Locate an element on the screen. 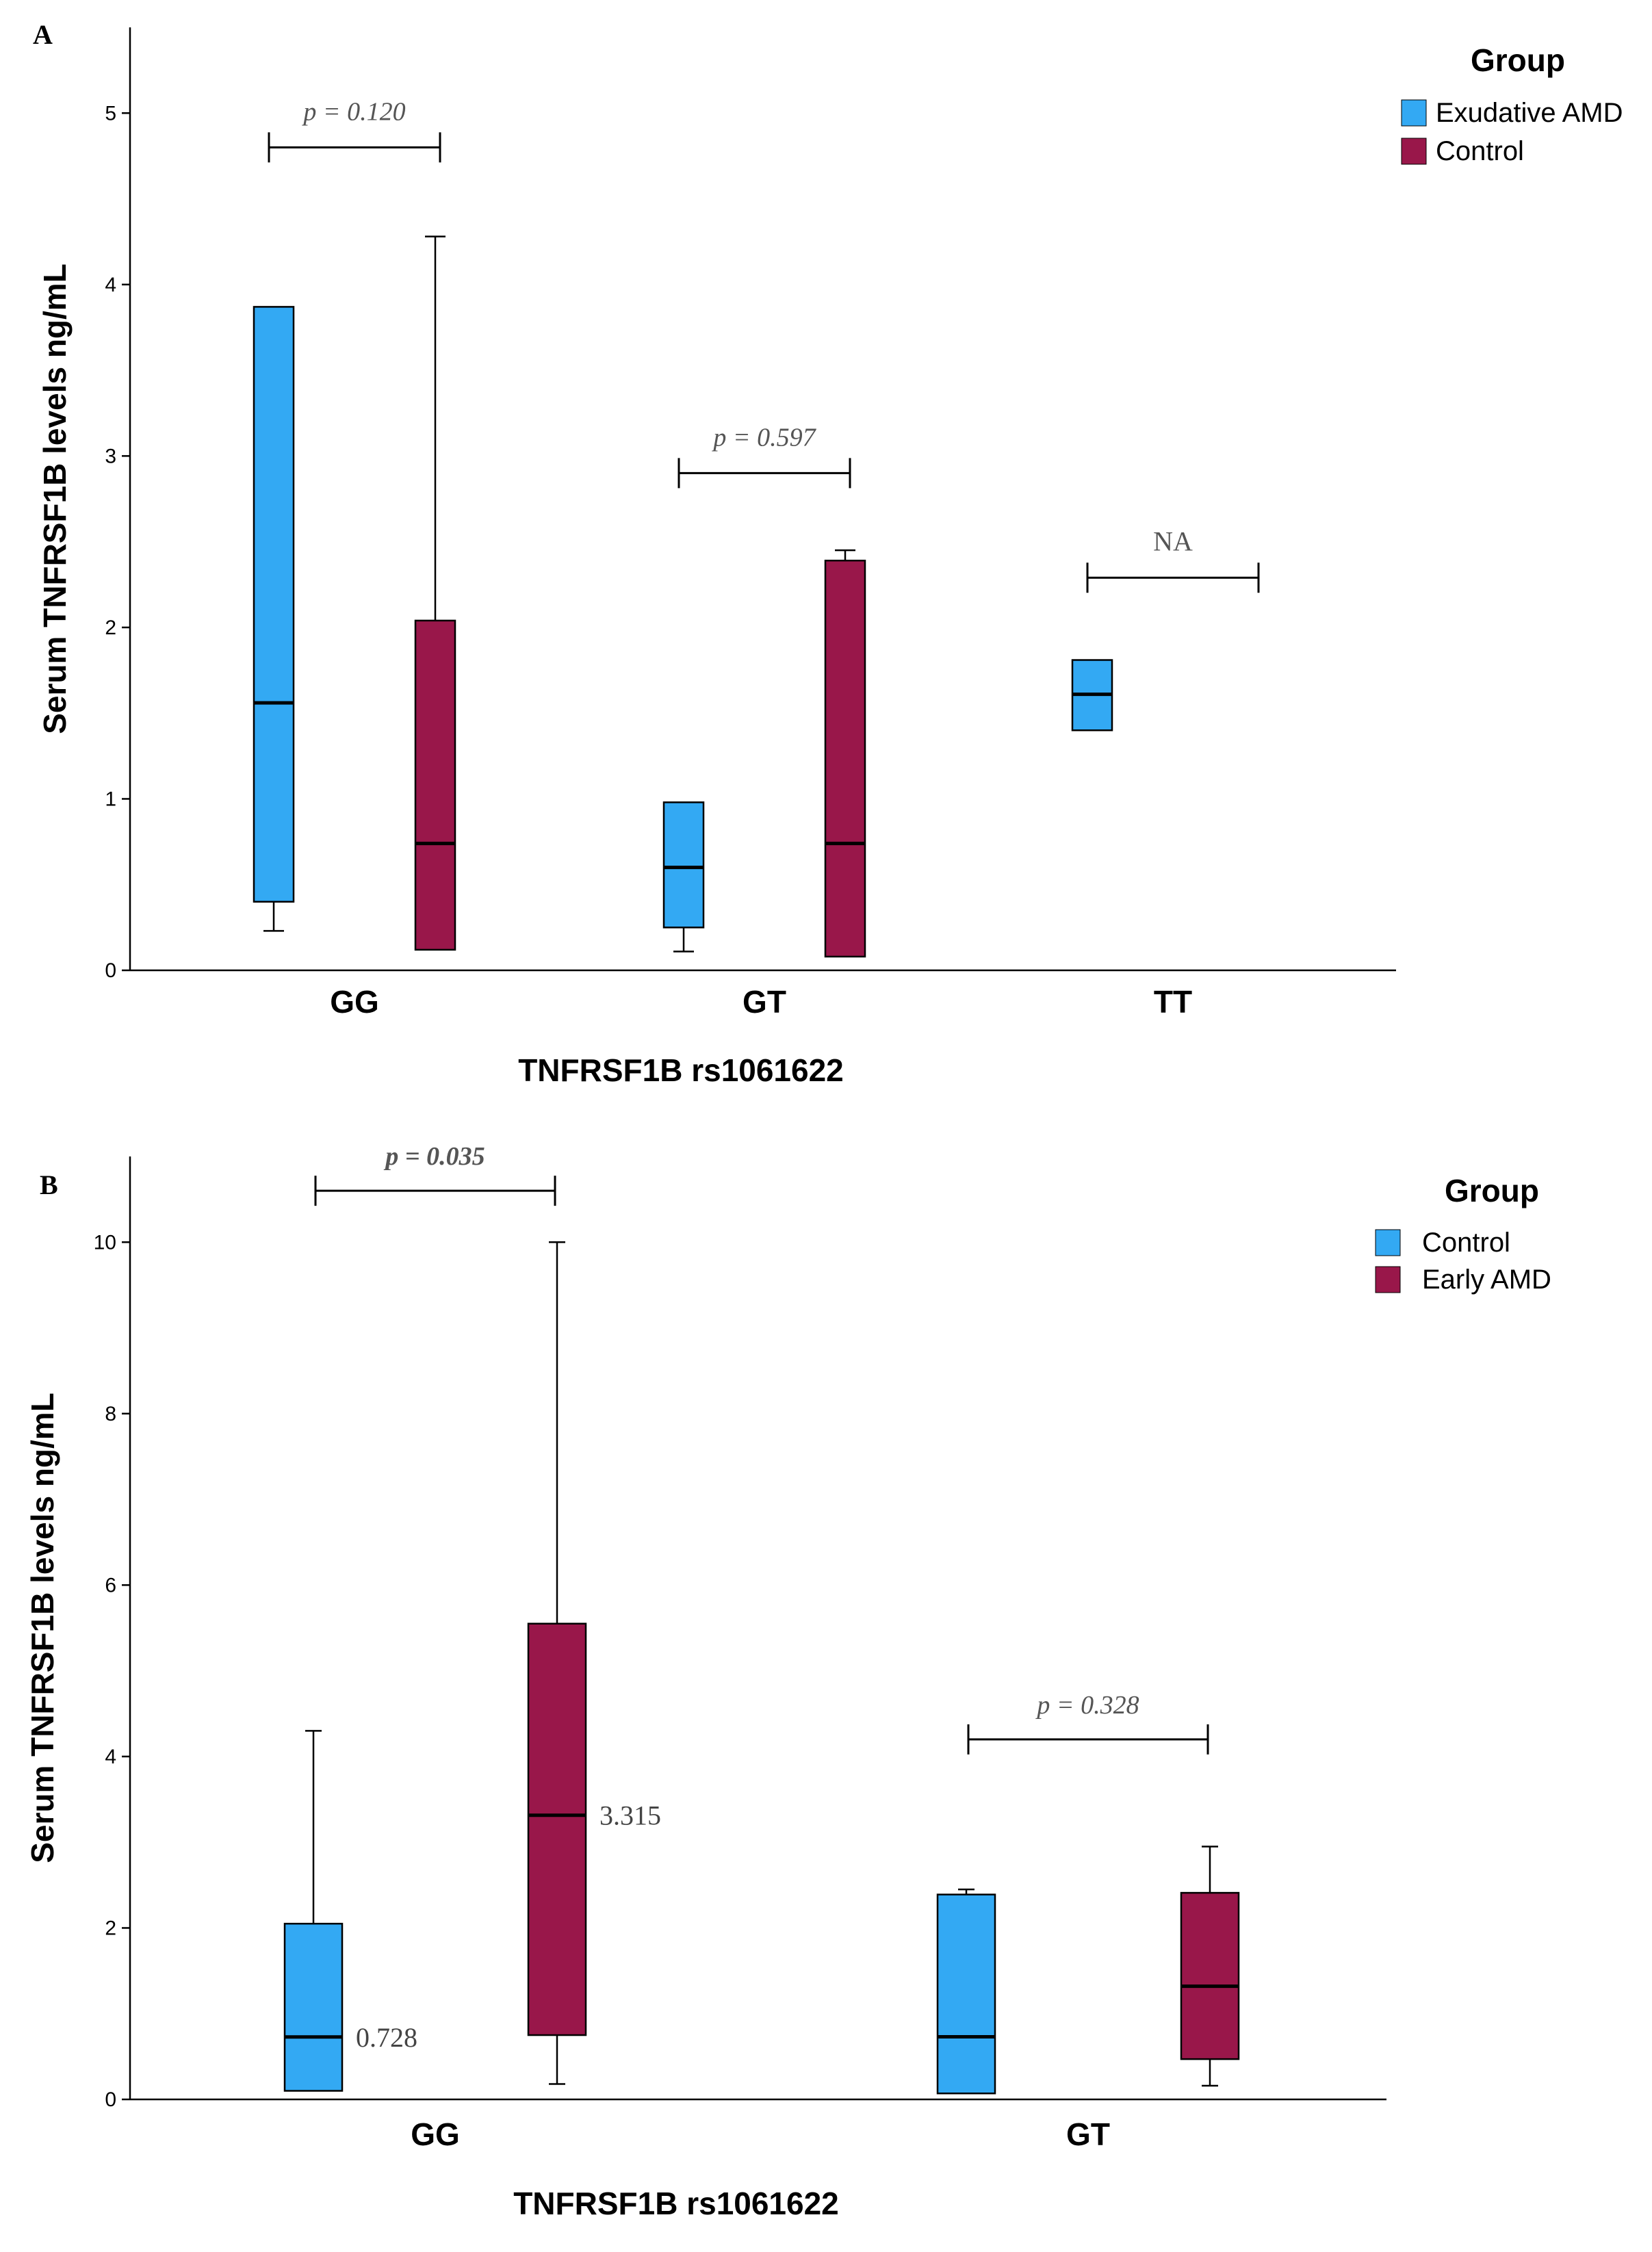 The width and height of the screenshot is (1652, 2252). box-gt-exudative-amd is located at coordinates (683, 877).